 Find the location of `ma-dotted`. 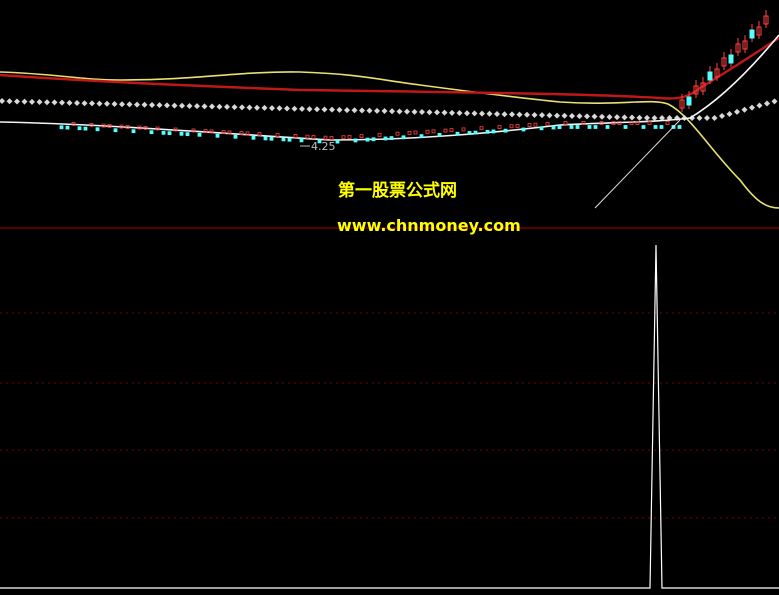

ma-dotted is located at coordinates (389, 109).